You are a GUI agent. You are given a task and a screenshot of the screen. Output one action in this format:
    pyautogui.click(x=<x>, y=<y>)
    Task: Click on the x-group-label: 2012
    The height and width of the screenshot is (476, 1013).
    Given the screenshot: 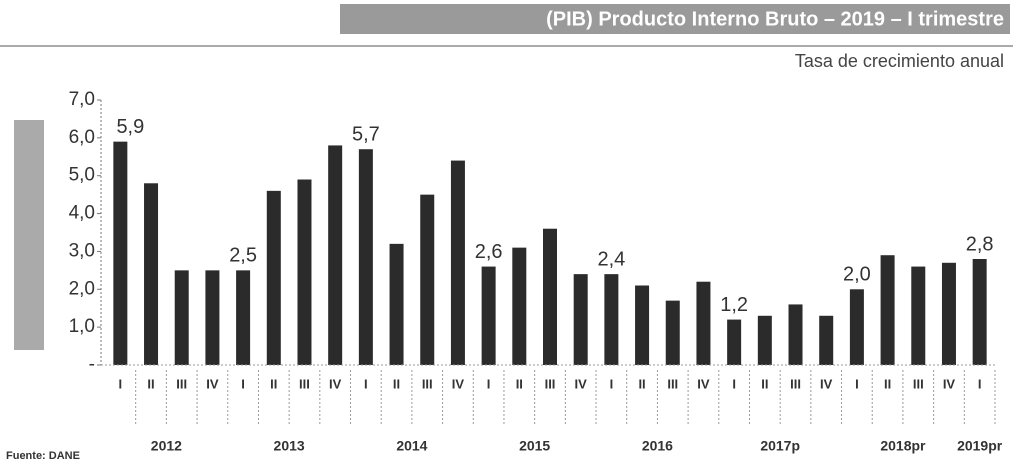 What is the action you would take?
    pyautogui.click(x=166, y=446)
    